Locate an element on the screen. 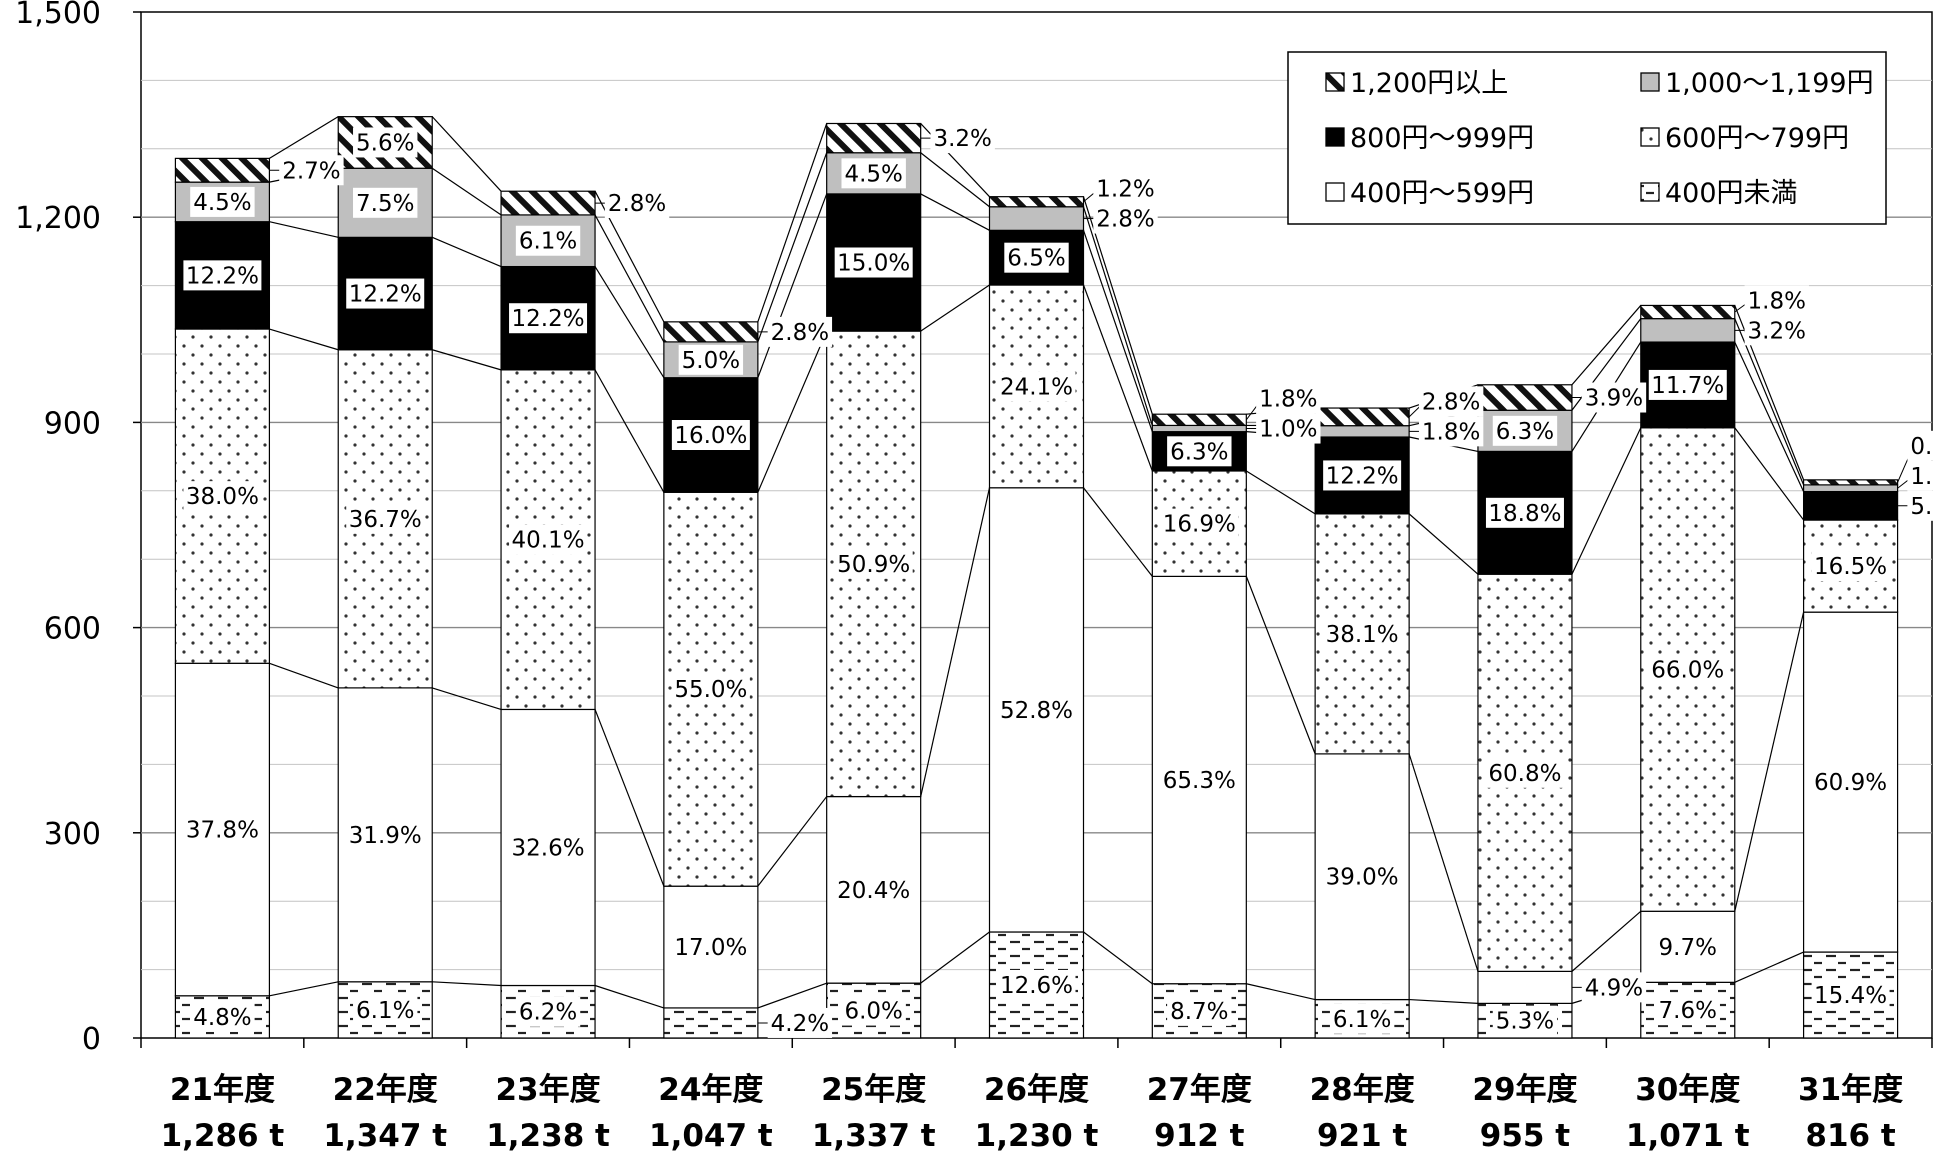 The image size is (1933, 1154). data-label: 9.7% is located at coordinates (1688, 948).